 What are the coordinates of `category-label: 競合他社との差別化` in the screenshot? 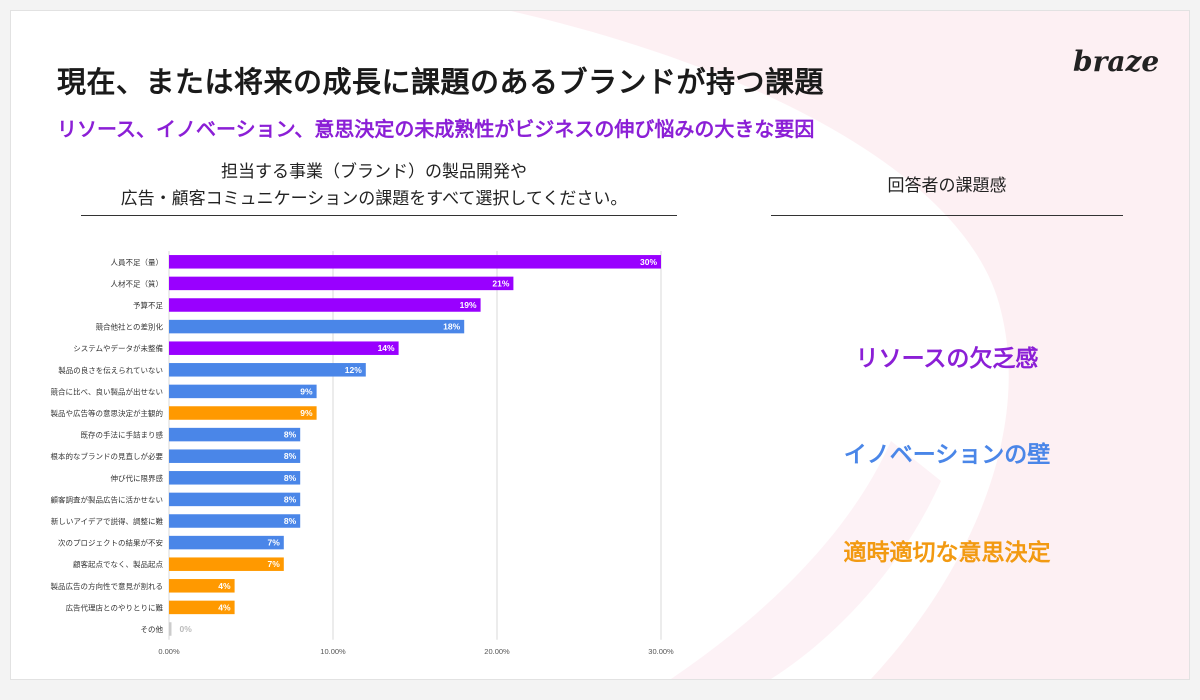 It's located at (130, 327).